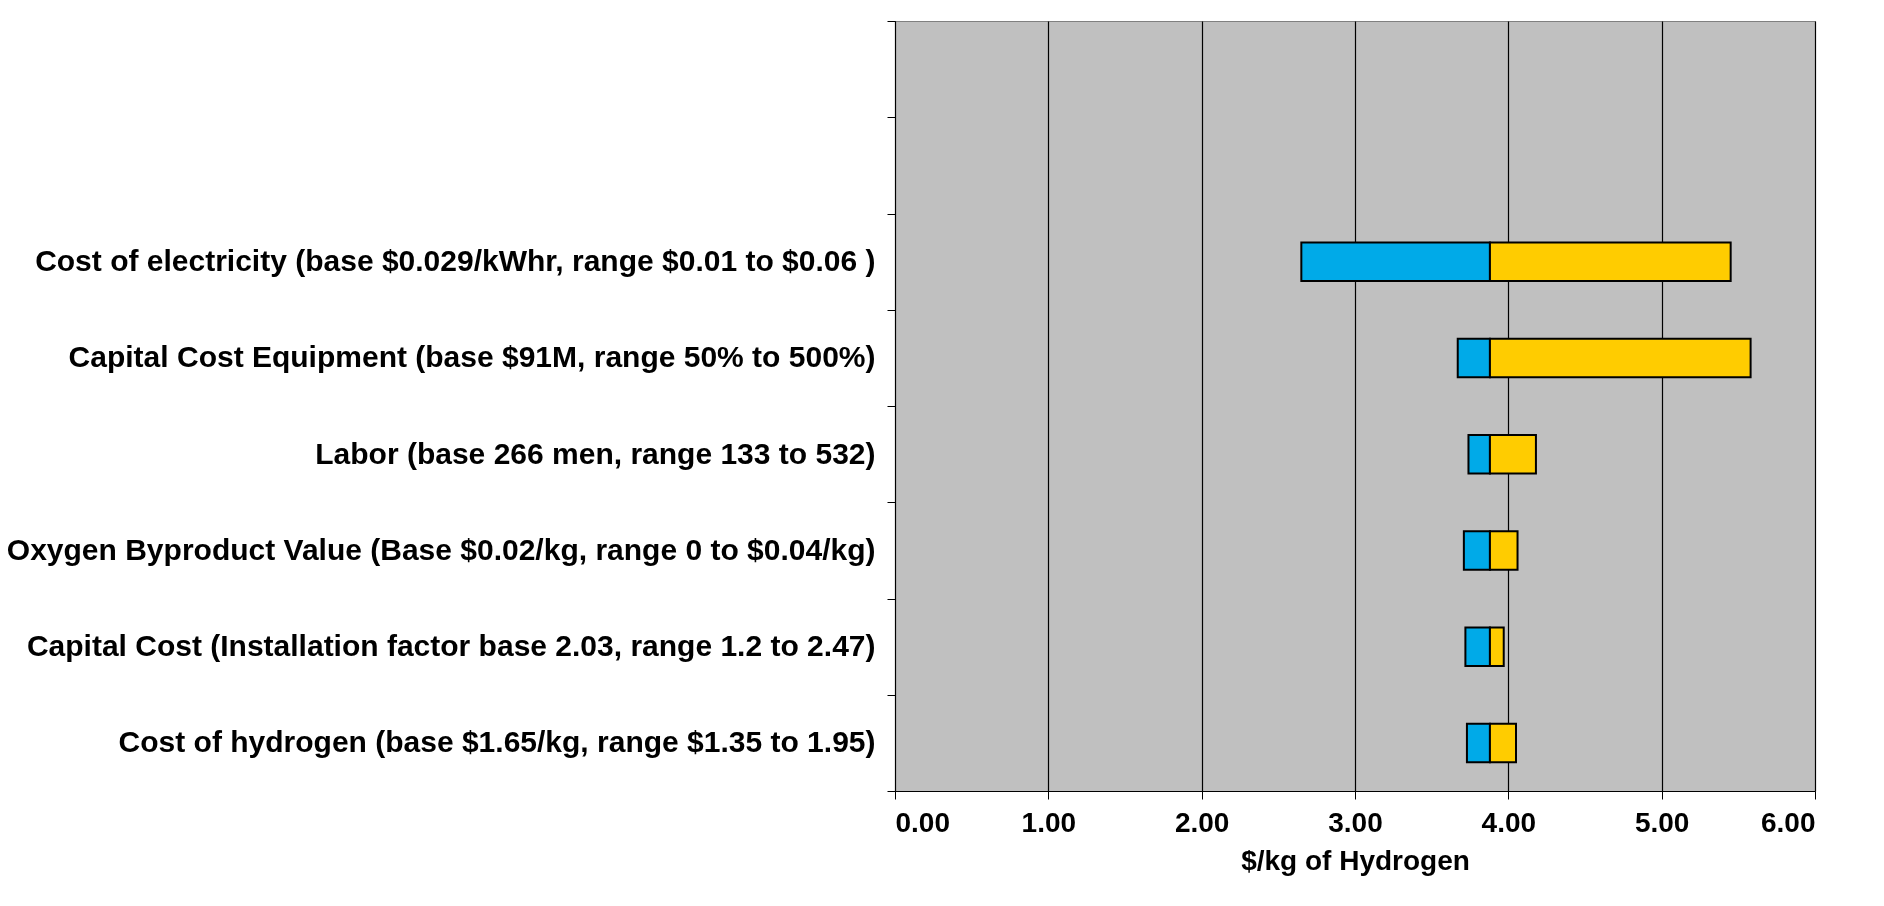 The image size is (1884, 906). What do you see at coordinates (1049, 822) in the screenshot?
I see `x-tick-label: 1.00` at bounding box center [1049, 822].